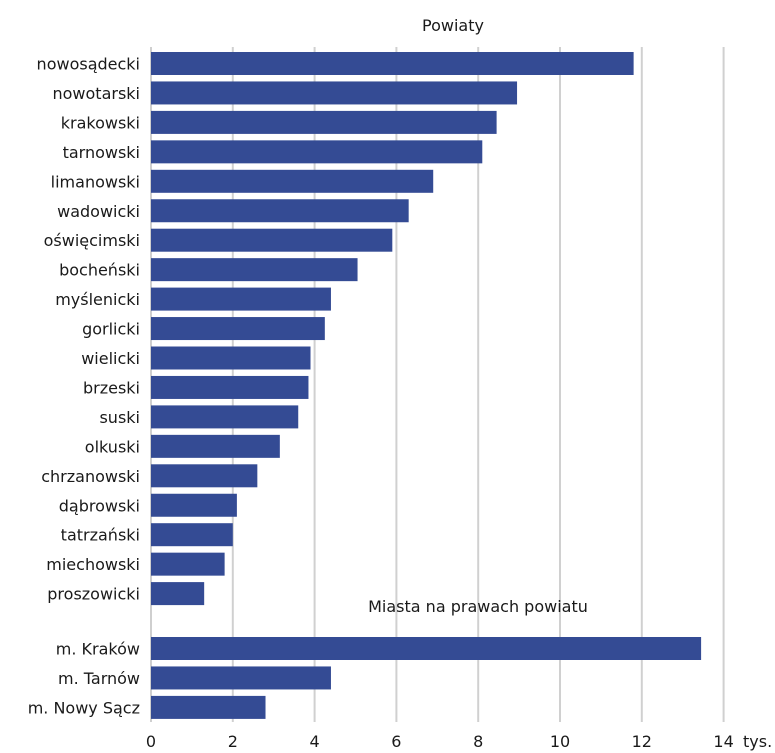 This screenshot has height=753, width=775. What do you see at coordinates (478, 606) in the screenshot?
I see `group-title-miasta: Miasta na prawach powiatu` at bounding box center [478, 606].